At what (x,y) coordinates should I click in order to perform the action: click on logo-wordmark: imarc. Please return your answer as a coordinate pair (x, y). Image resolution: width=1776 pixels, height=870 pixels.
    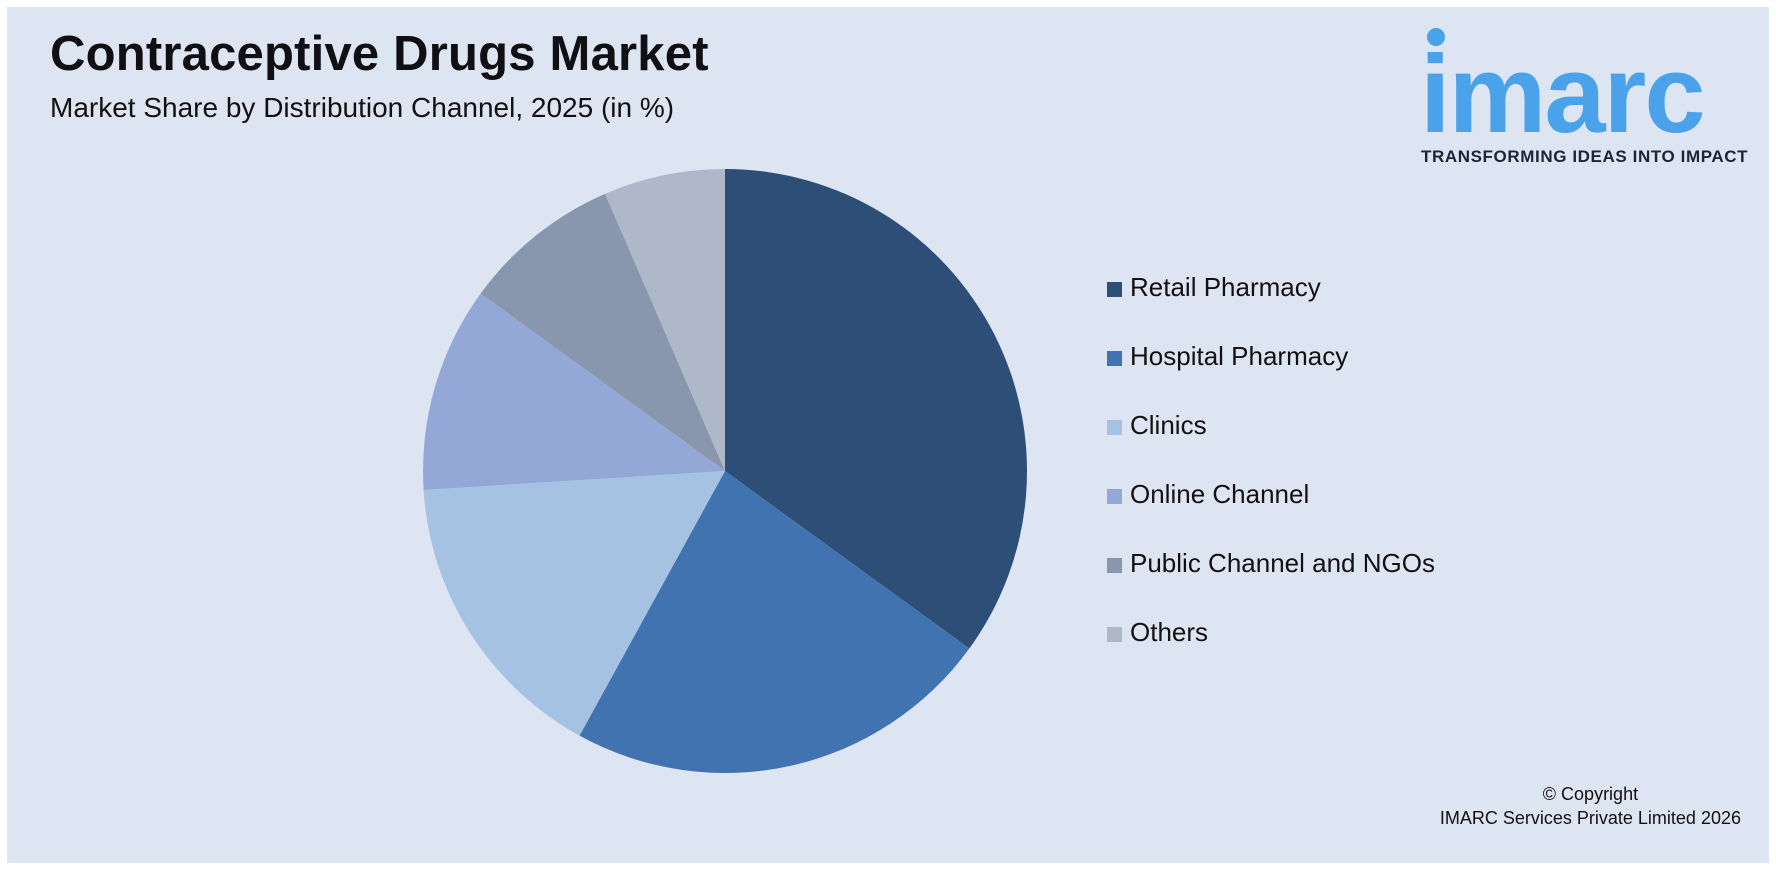
    Looking at the image, I should click on (1563, 94).